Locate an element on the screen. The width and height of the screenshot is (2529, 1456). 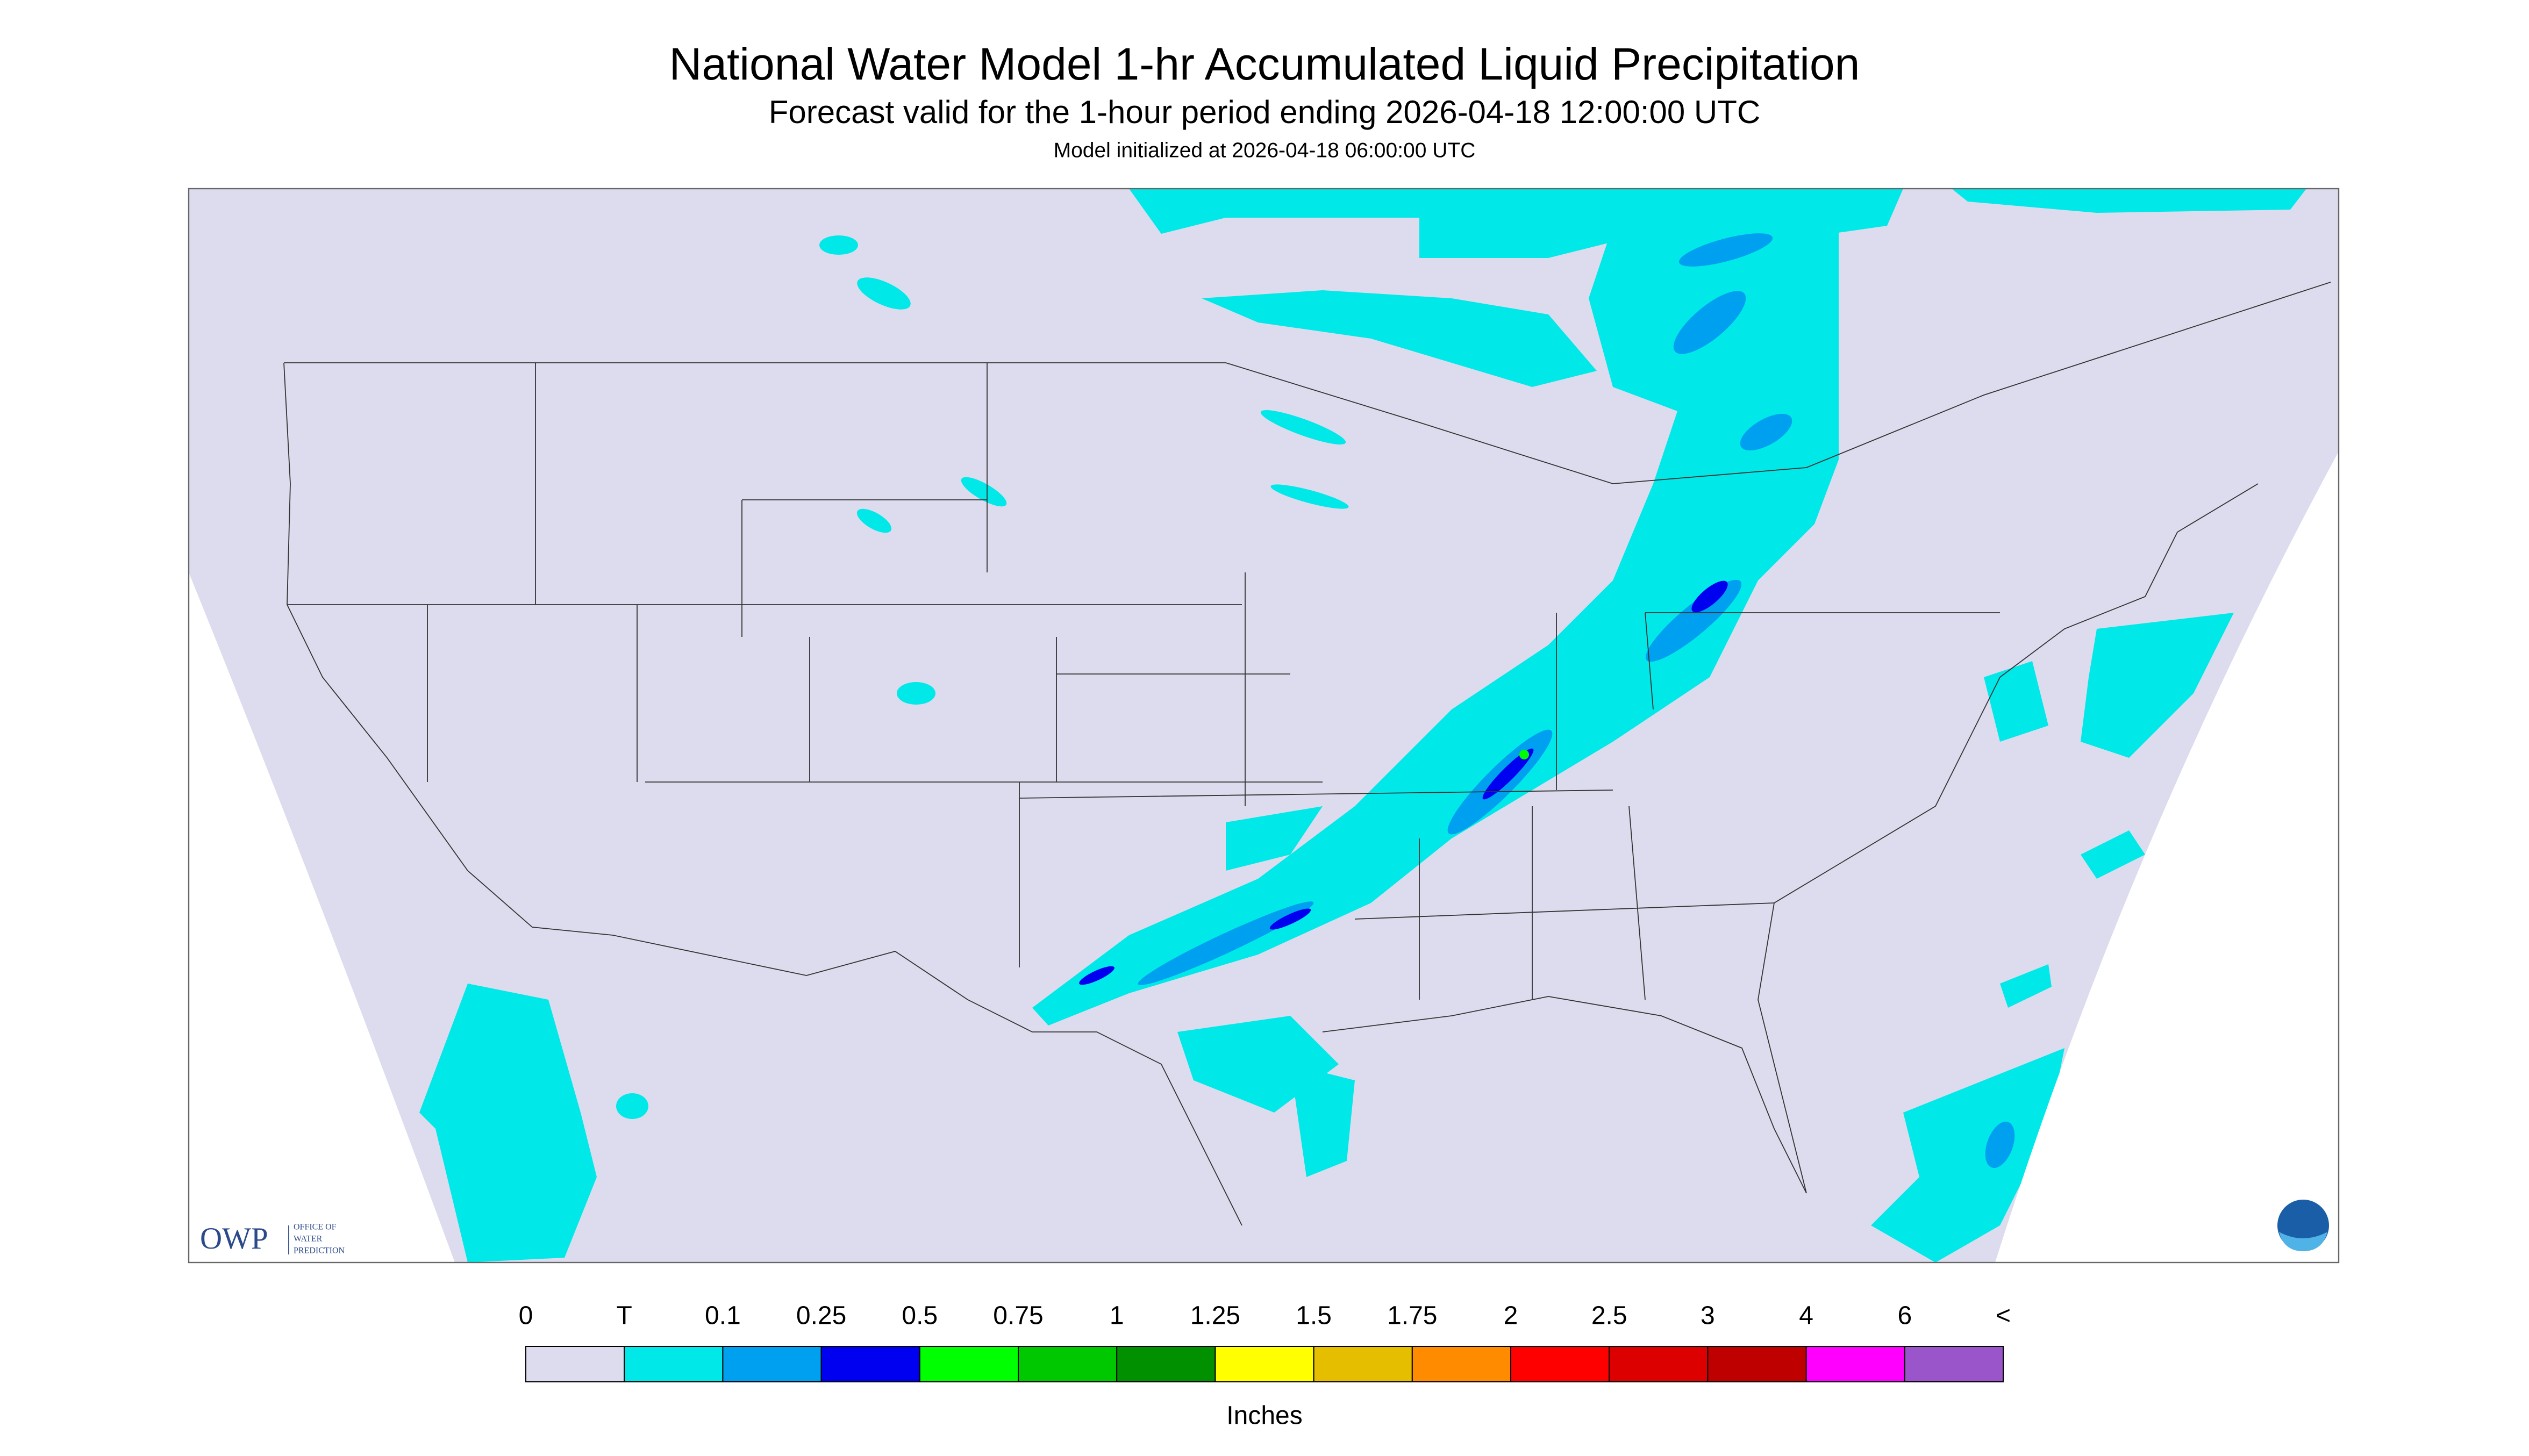
legend-label: 0.5 is located at coordinates (920, 1316).